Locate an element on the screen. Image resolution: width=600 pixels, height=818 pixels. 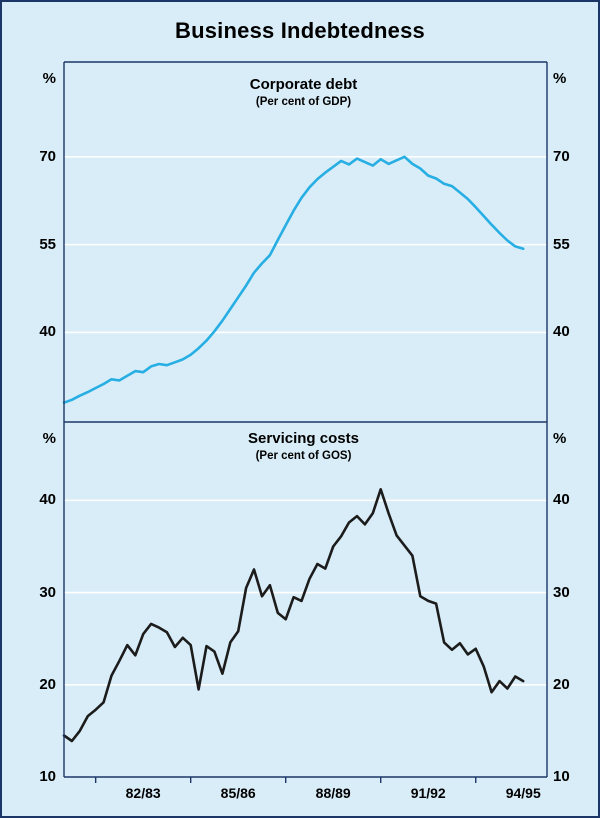
x-tick-label: 82/83 is located at coordinates (143, 793).